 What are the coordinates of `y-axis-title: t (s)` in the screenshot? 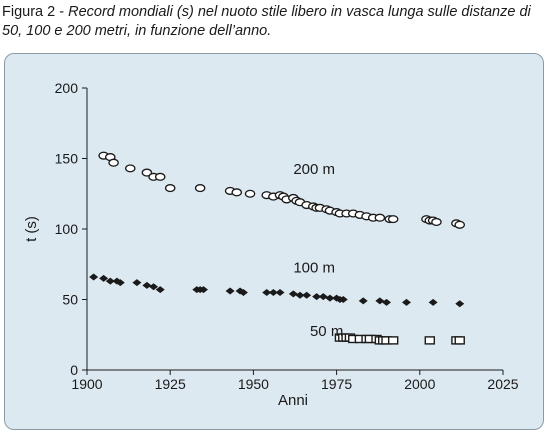 It's located at (31, 229).